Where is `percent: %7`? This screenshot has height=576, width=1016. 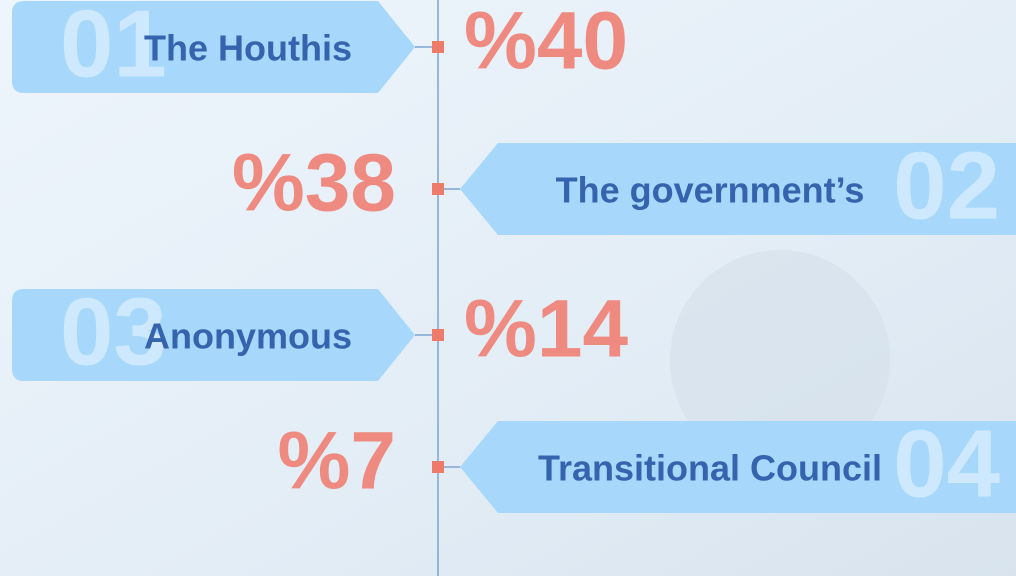
percent: %7 is located at coordinates (336, 461).